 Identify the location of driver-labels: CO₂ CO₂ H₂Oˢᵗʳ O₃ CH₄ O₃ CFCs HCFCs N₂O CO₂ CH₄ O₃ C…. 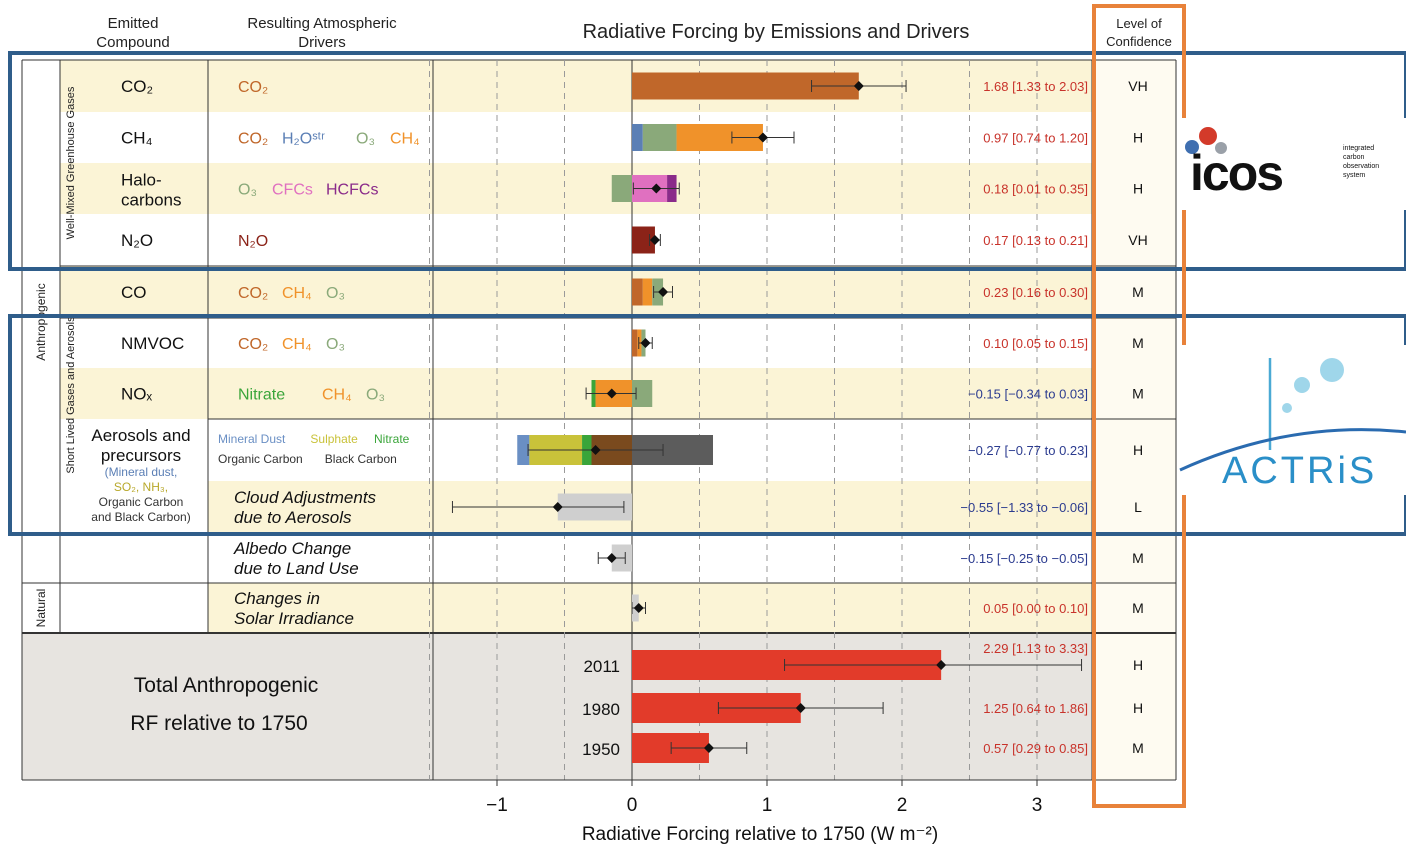
(319, 353).